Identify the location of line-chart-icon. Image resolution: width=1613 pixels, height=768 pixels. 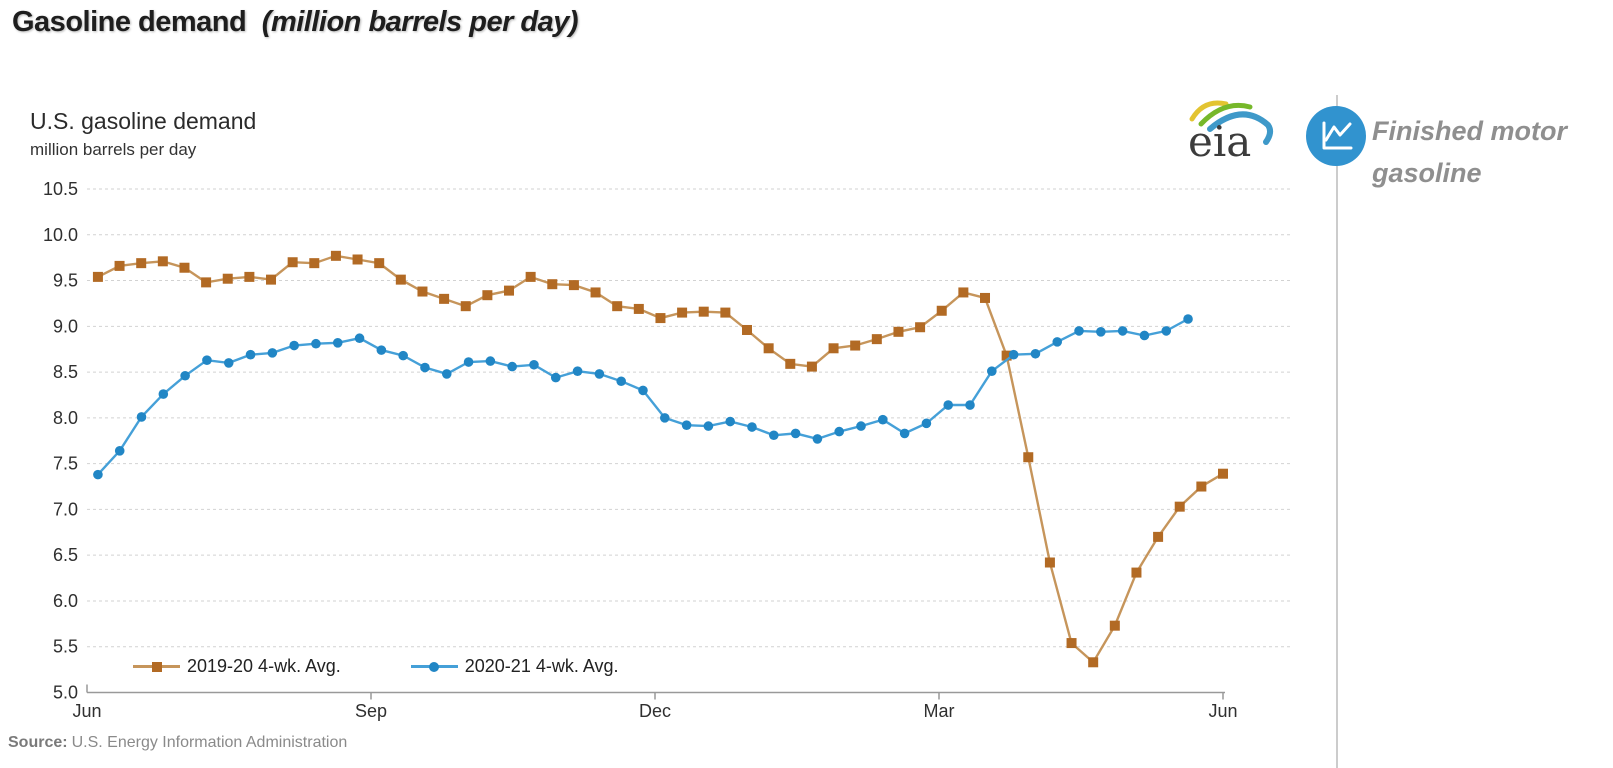
(1336, 136).